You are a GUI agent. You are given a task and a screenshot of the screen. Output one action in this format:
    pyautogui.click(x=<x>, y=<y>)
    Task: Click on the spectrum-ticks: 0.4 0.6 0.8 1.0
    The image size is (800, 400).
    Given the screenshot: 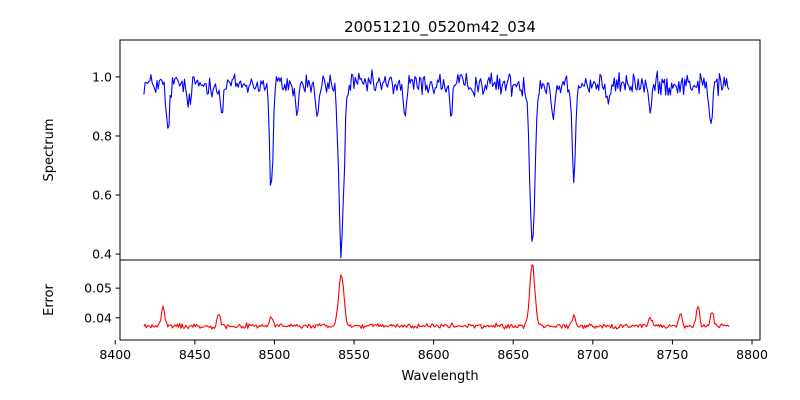 What is the action you would take?
    pyautogui.click(x=106, y=165)
    